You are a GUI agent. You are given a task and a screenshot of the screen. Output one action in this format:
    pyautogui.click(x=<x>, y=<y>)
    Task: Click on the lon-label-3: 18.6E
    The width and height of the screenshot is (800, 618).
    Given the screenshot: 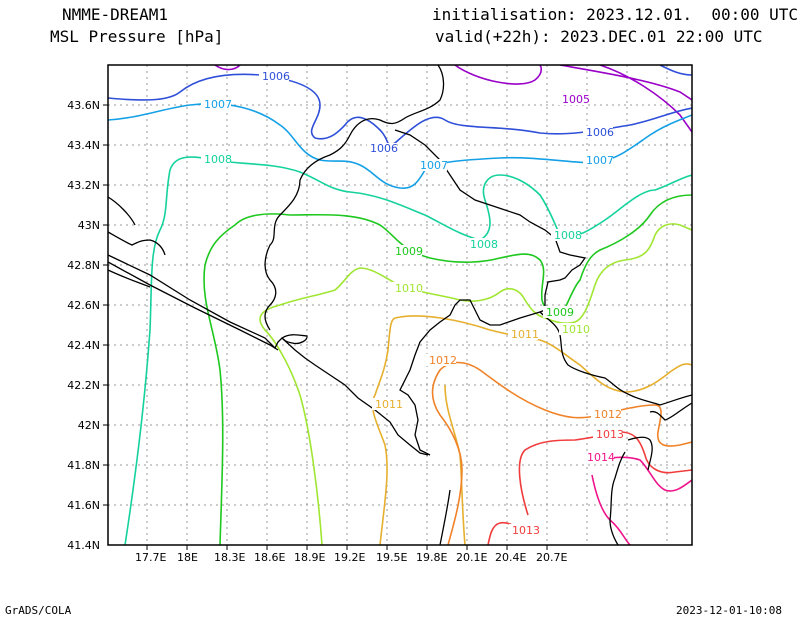 What is the action you would take?
    pyautogui.click(x=269, y=557)
    